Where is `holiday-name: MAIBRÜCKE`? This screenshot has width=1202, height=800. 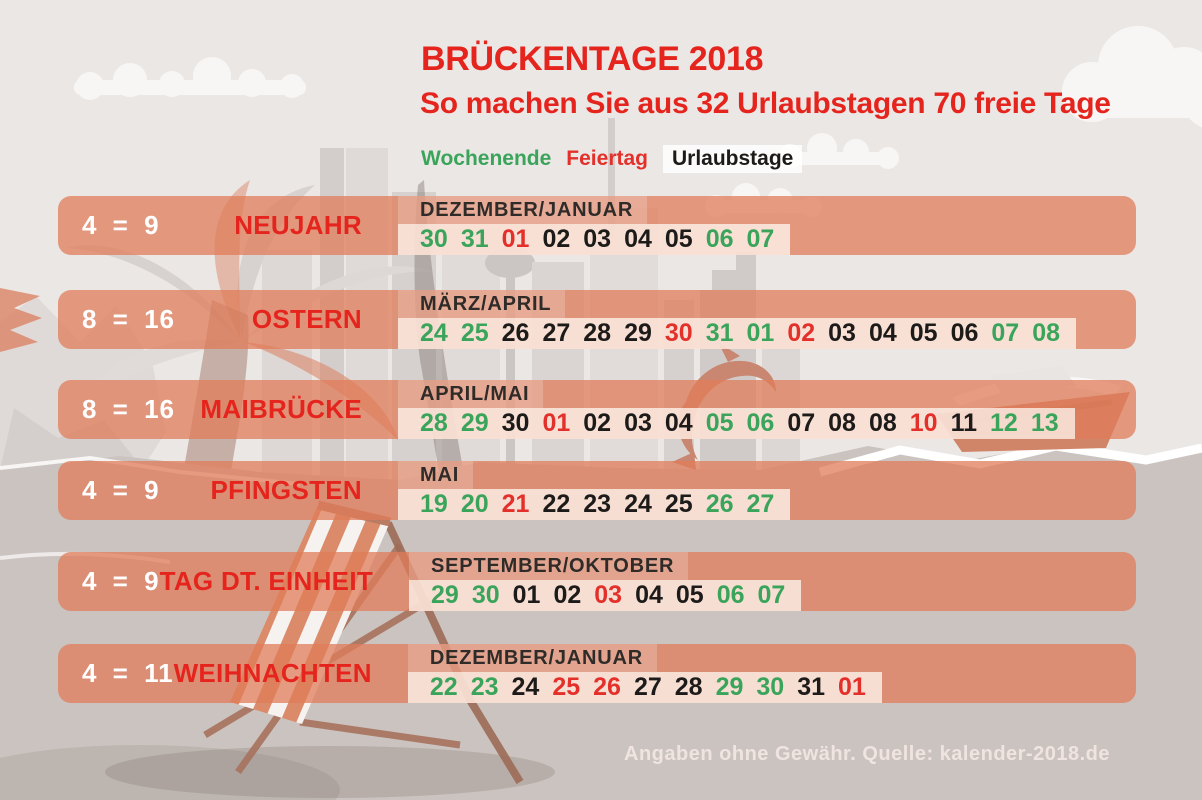
holiday-name: MAIBRÜCKE is located at coordinates (281, 409).